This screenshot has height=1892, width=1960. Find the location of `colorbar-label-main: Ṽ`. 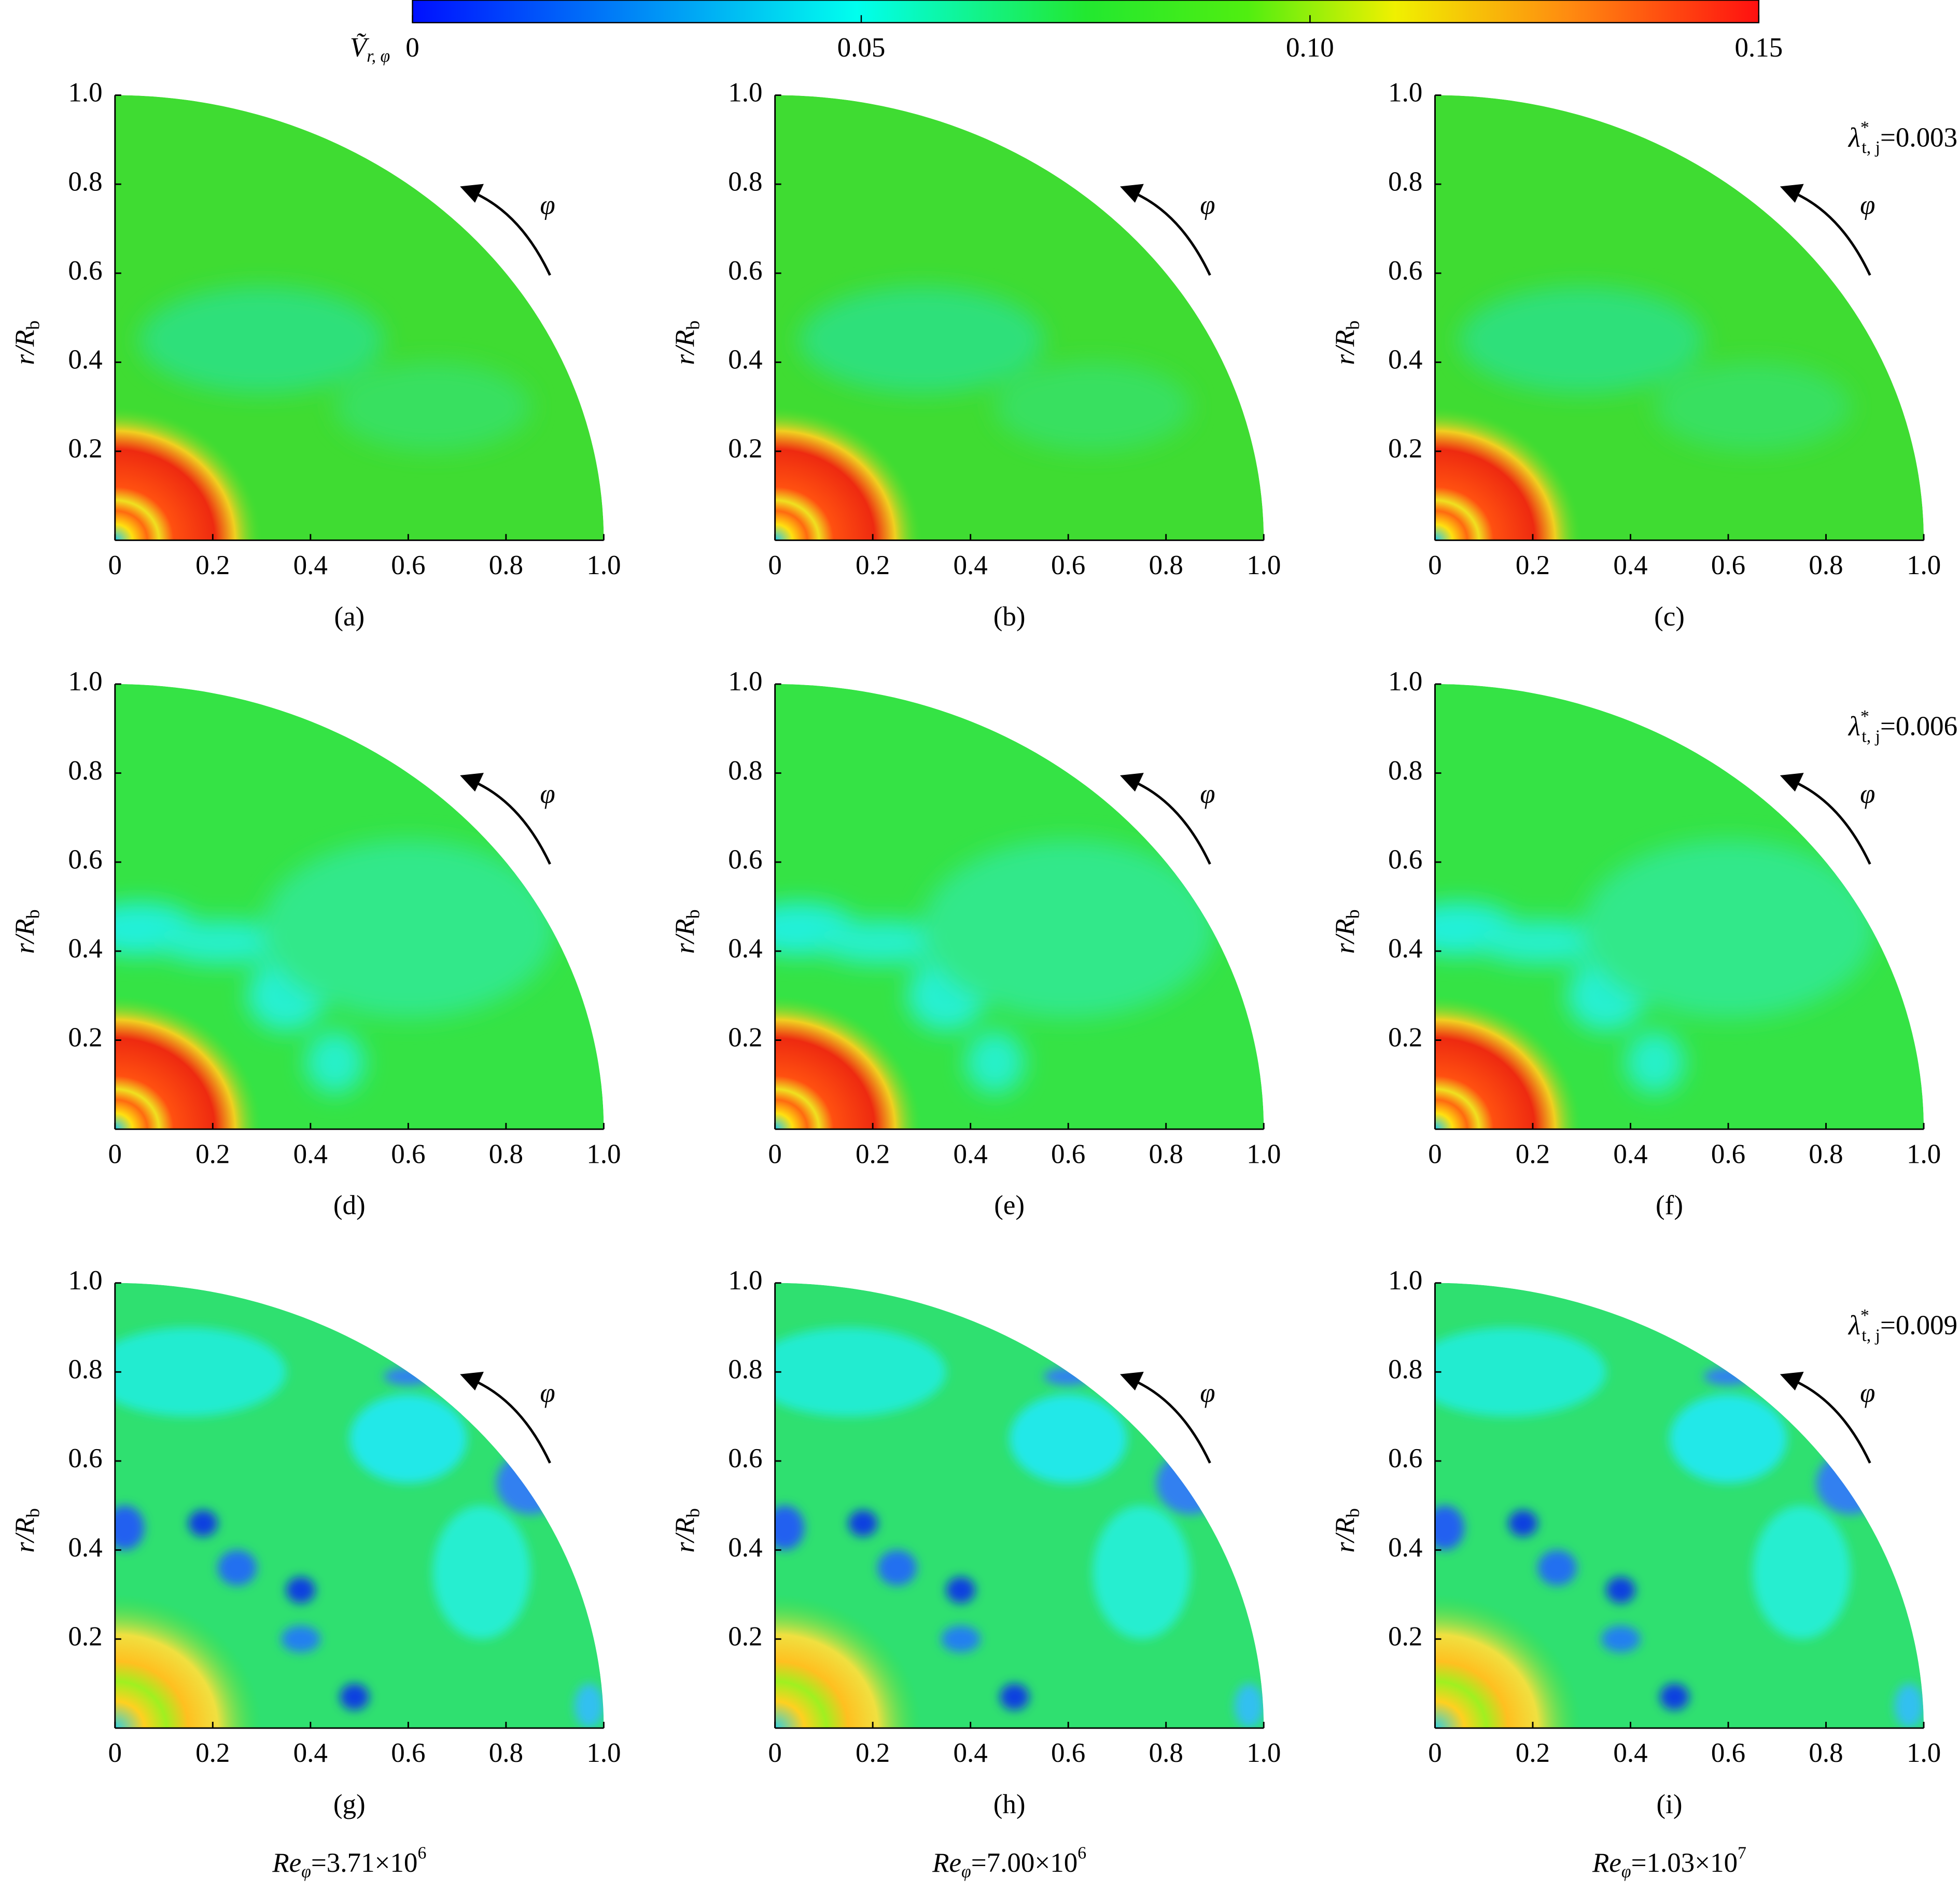

colorbar-label-main: Ṽ is located at coordinates (360, 48).